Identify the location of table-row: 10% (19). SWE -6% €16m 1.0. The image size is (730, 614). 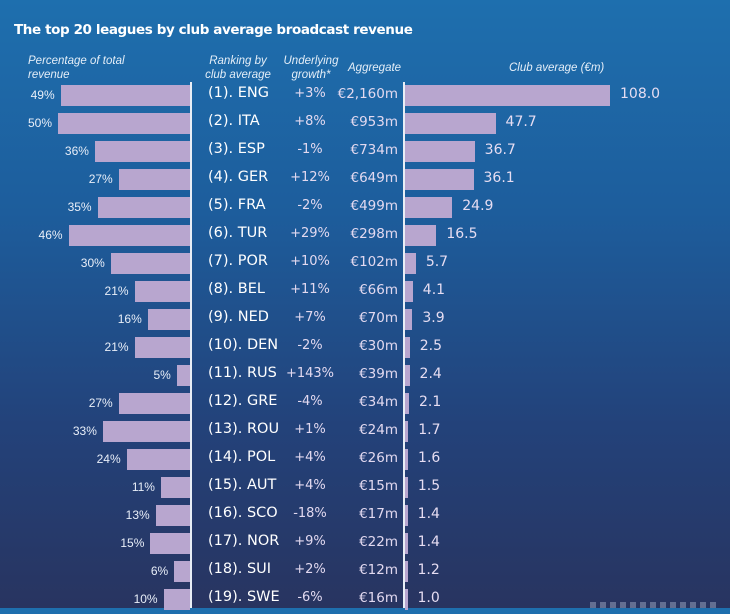
(365, 600).